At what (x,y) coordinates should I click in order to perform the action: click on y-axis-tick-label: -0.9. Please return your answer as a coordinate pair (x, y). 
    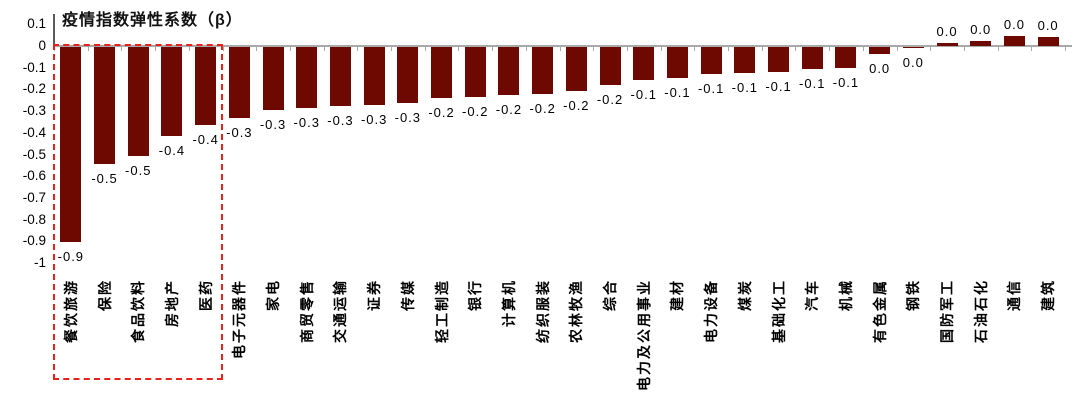
    Looking at the image, I should click on (34, 241).